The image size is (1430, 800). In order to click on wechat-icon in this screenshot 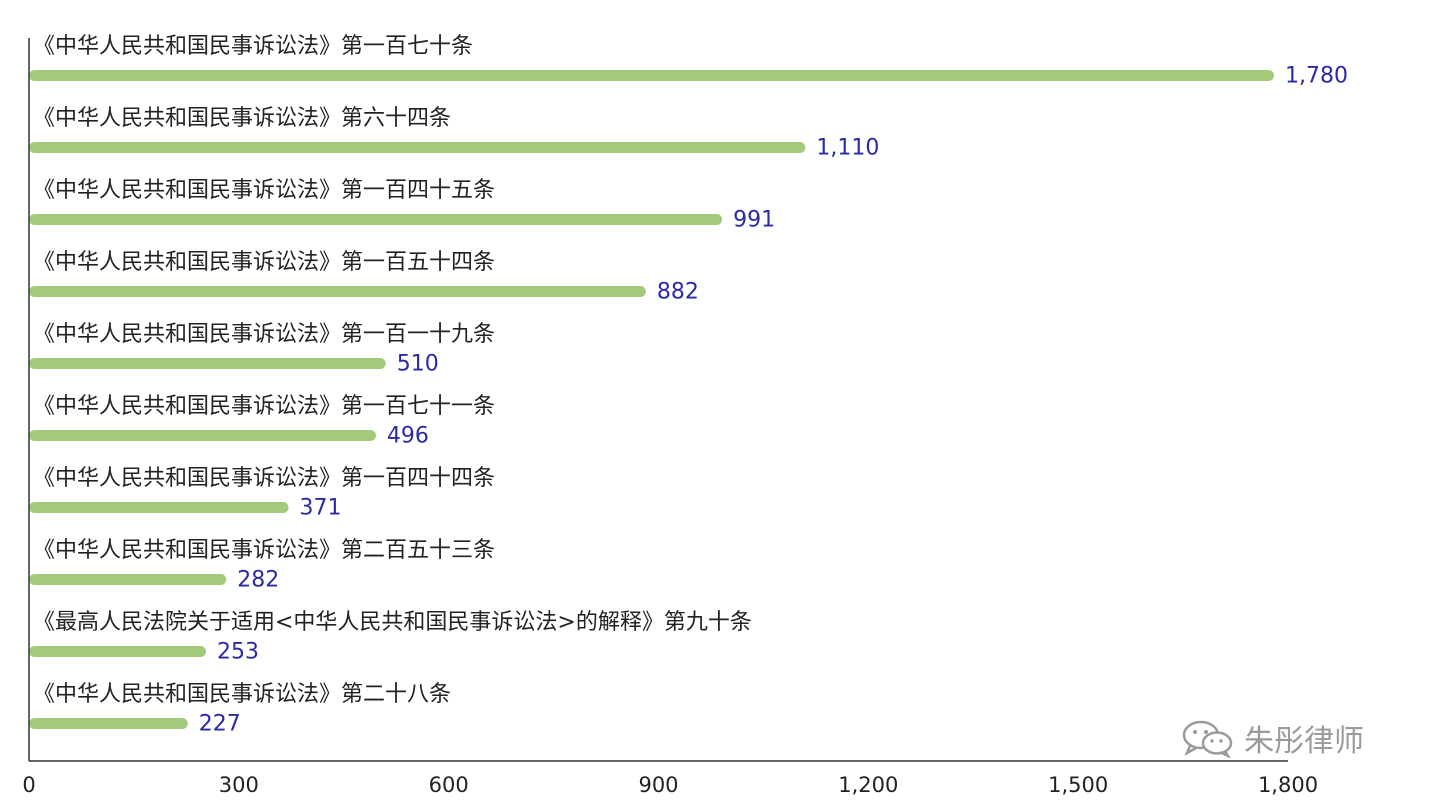, I will do `click(1207, 739)`.